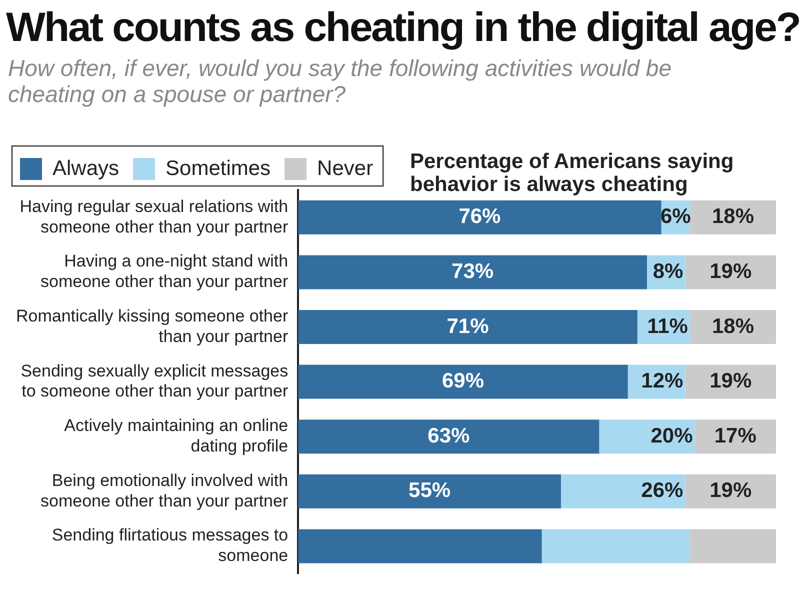 The image size is (800, 600). What do you see at coordinates (86, 168) in the screenshot?
I see `legend-label: Always` at bounding box center [86, 168].